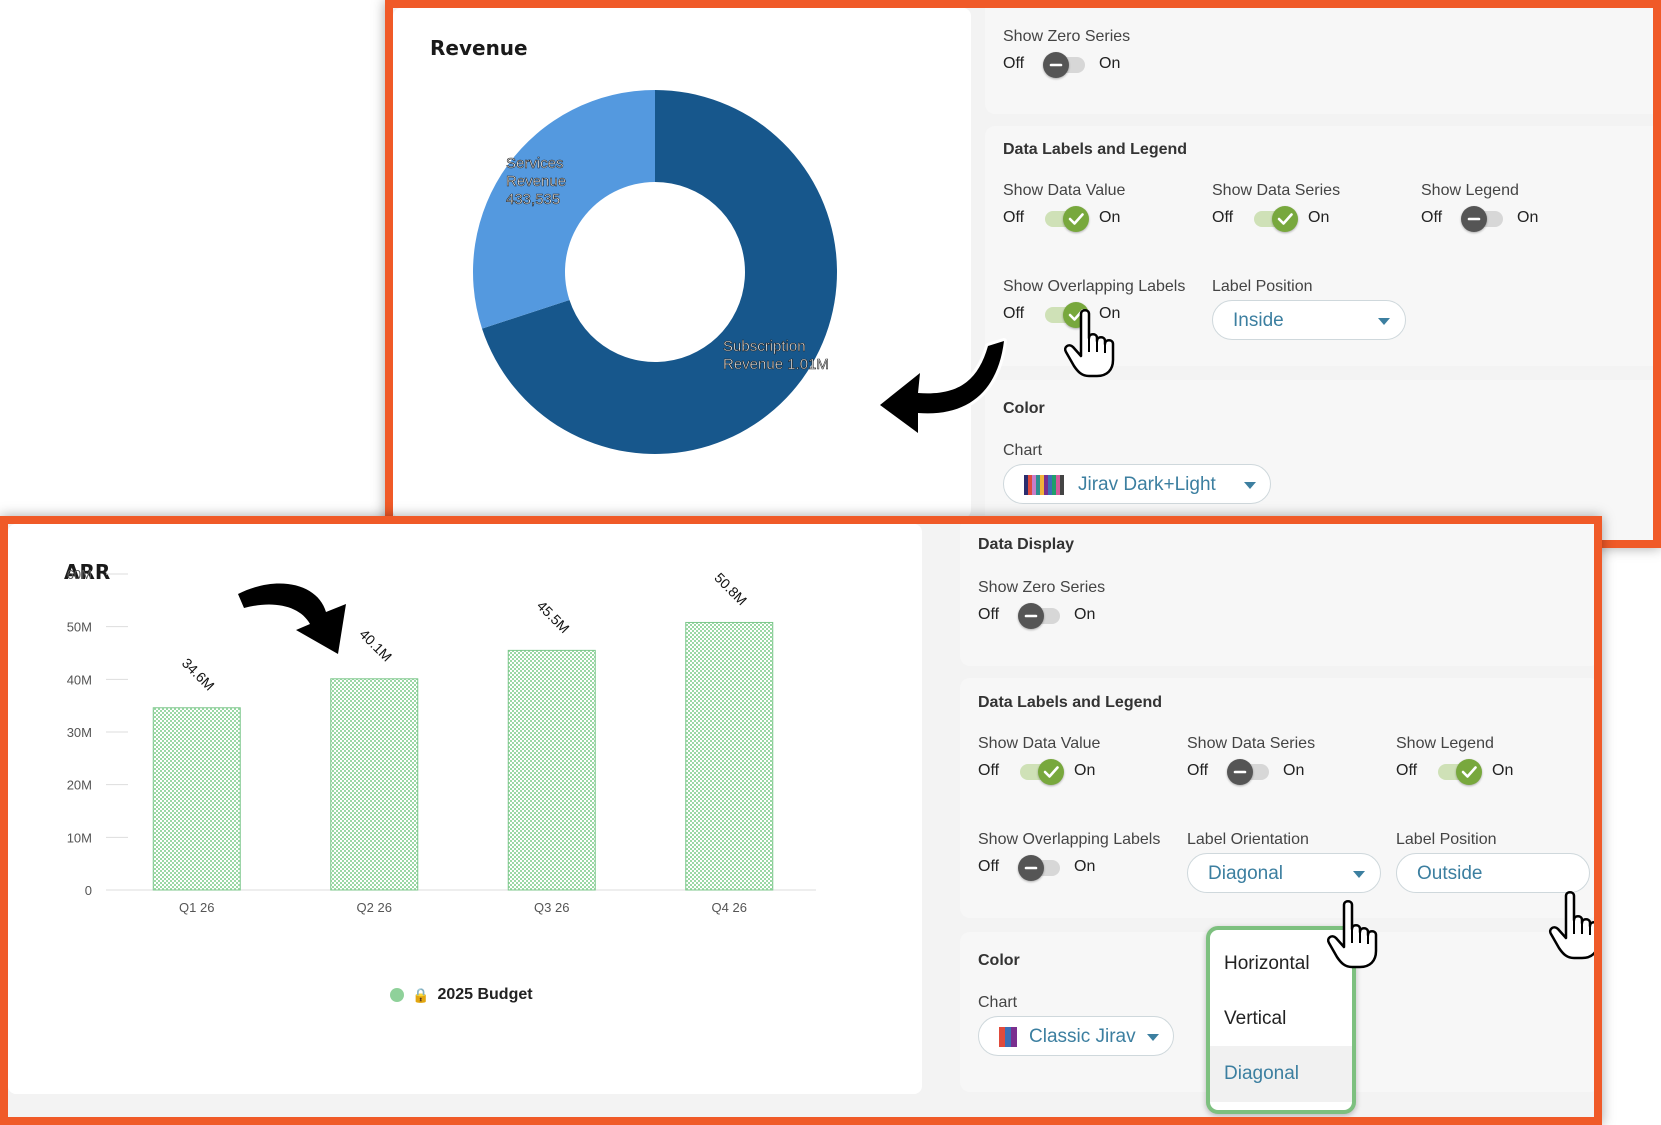 The image size is (1661, 1125). What do you see at coordinates (1147, 484) in the screenshot?
I see `dropdown-value: Jirav Dark+Light` at bounding box center [1147, 484].